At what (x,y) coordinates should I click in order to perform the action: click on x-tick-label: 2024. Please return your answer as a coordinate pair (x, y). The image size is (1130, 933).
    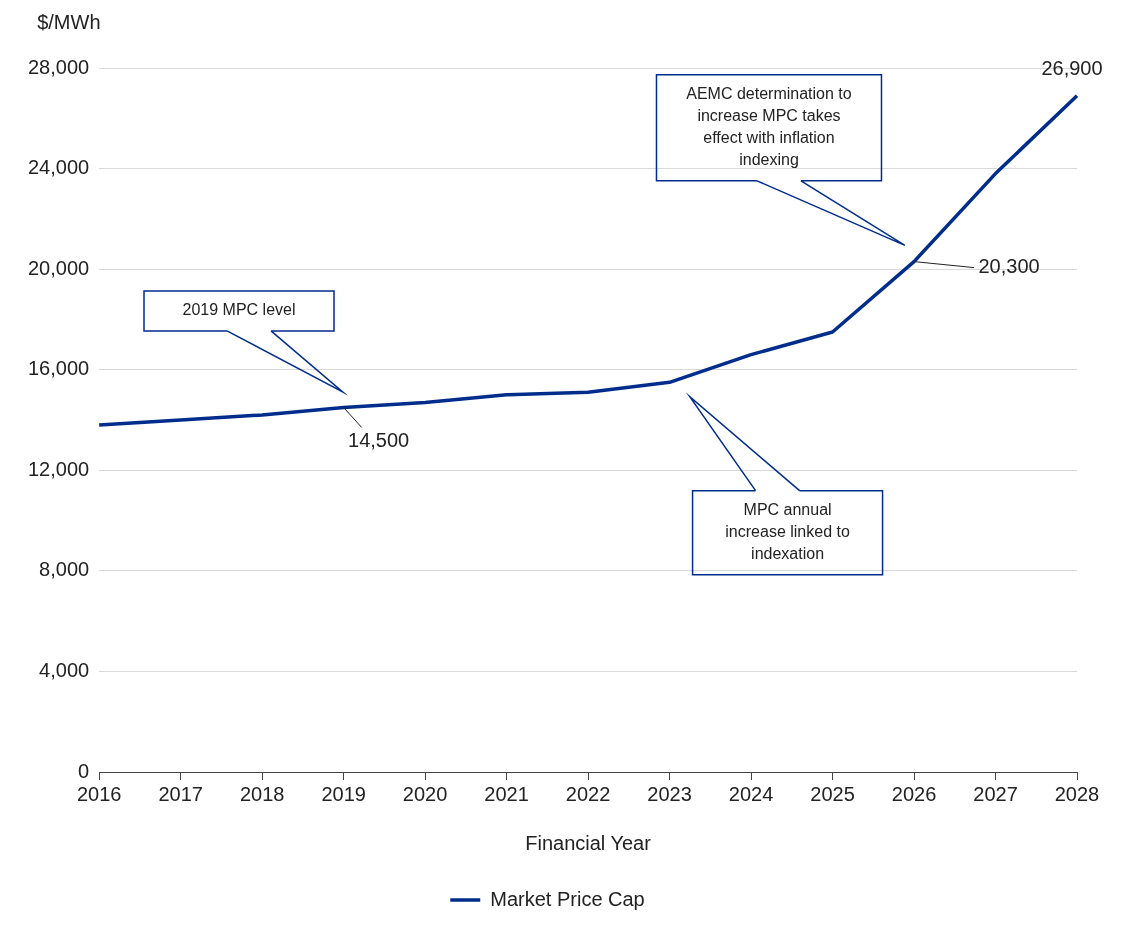
    Looking at the image, I should click on (751, 793).